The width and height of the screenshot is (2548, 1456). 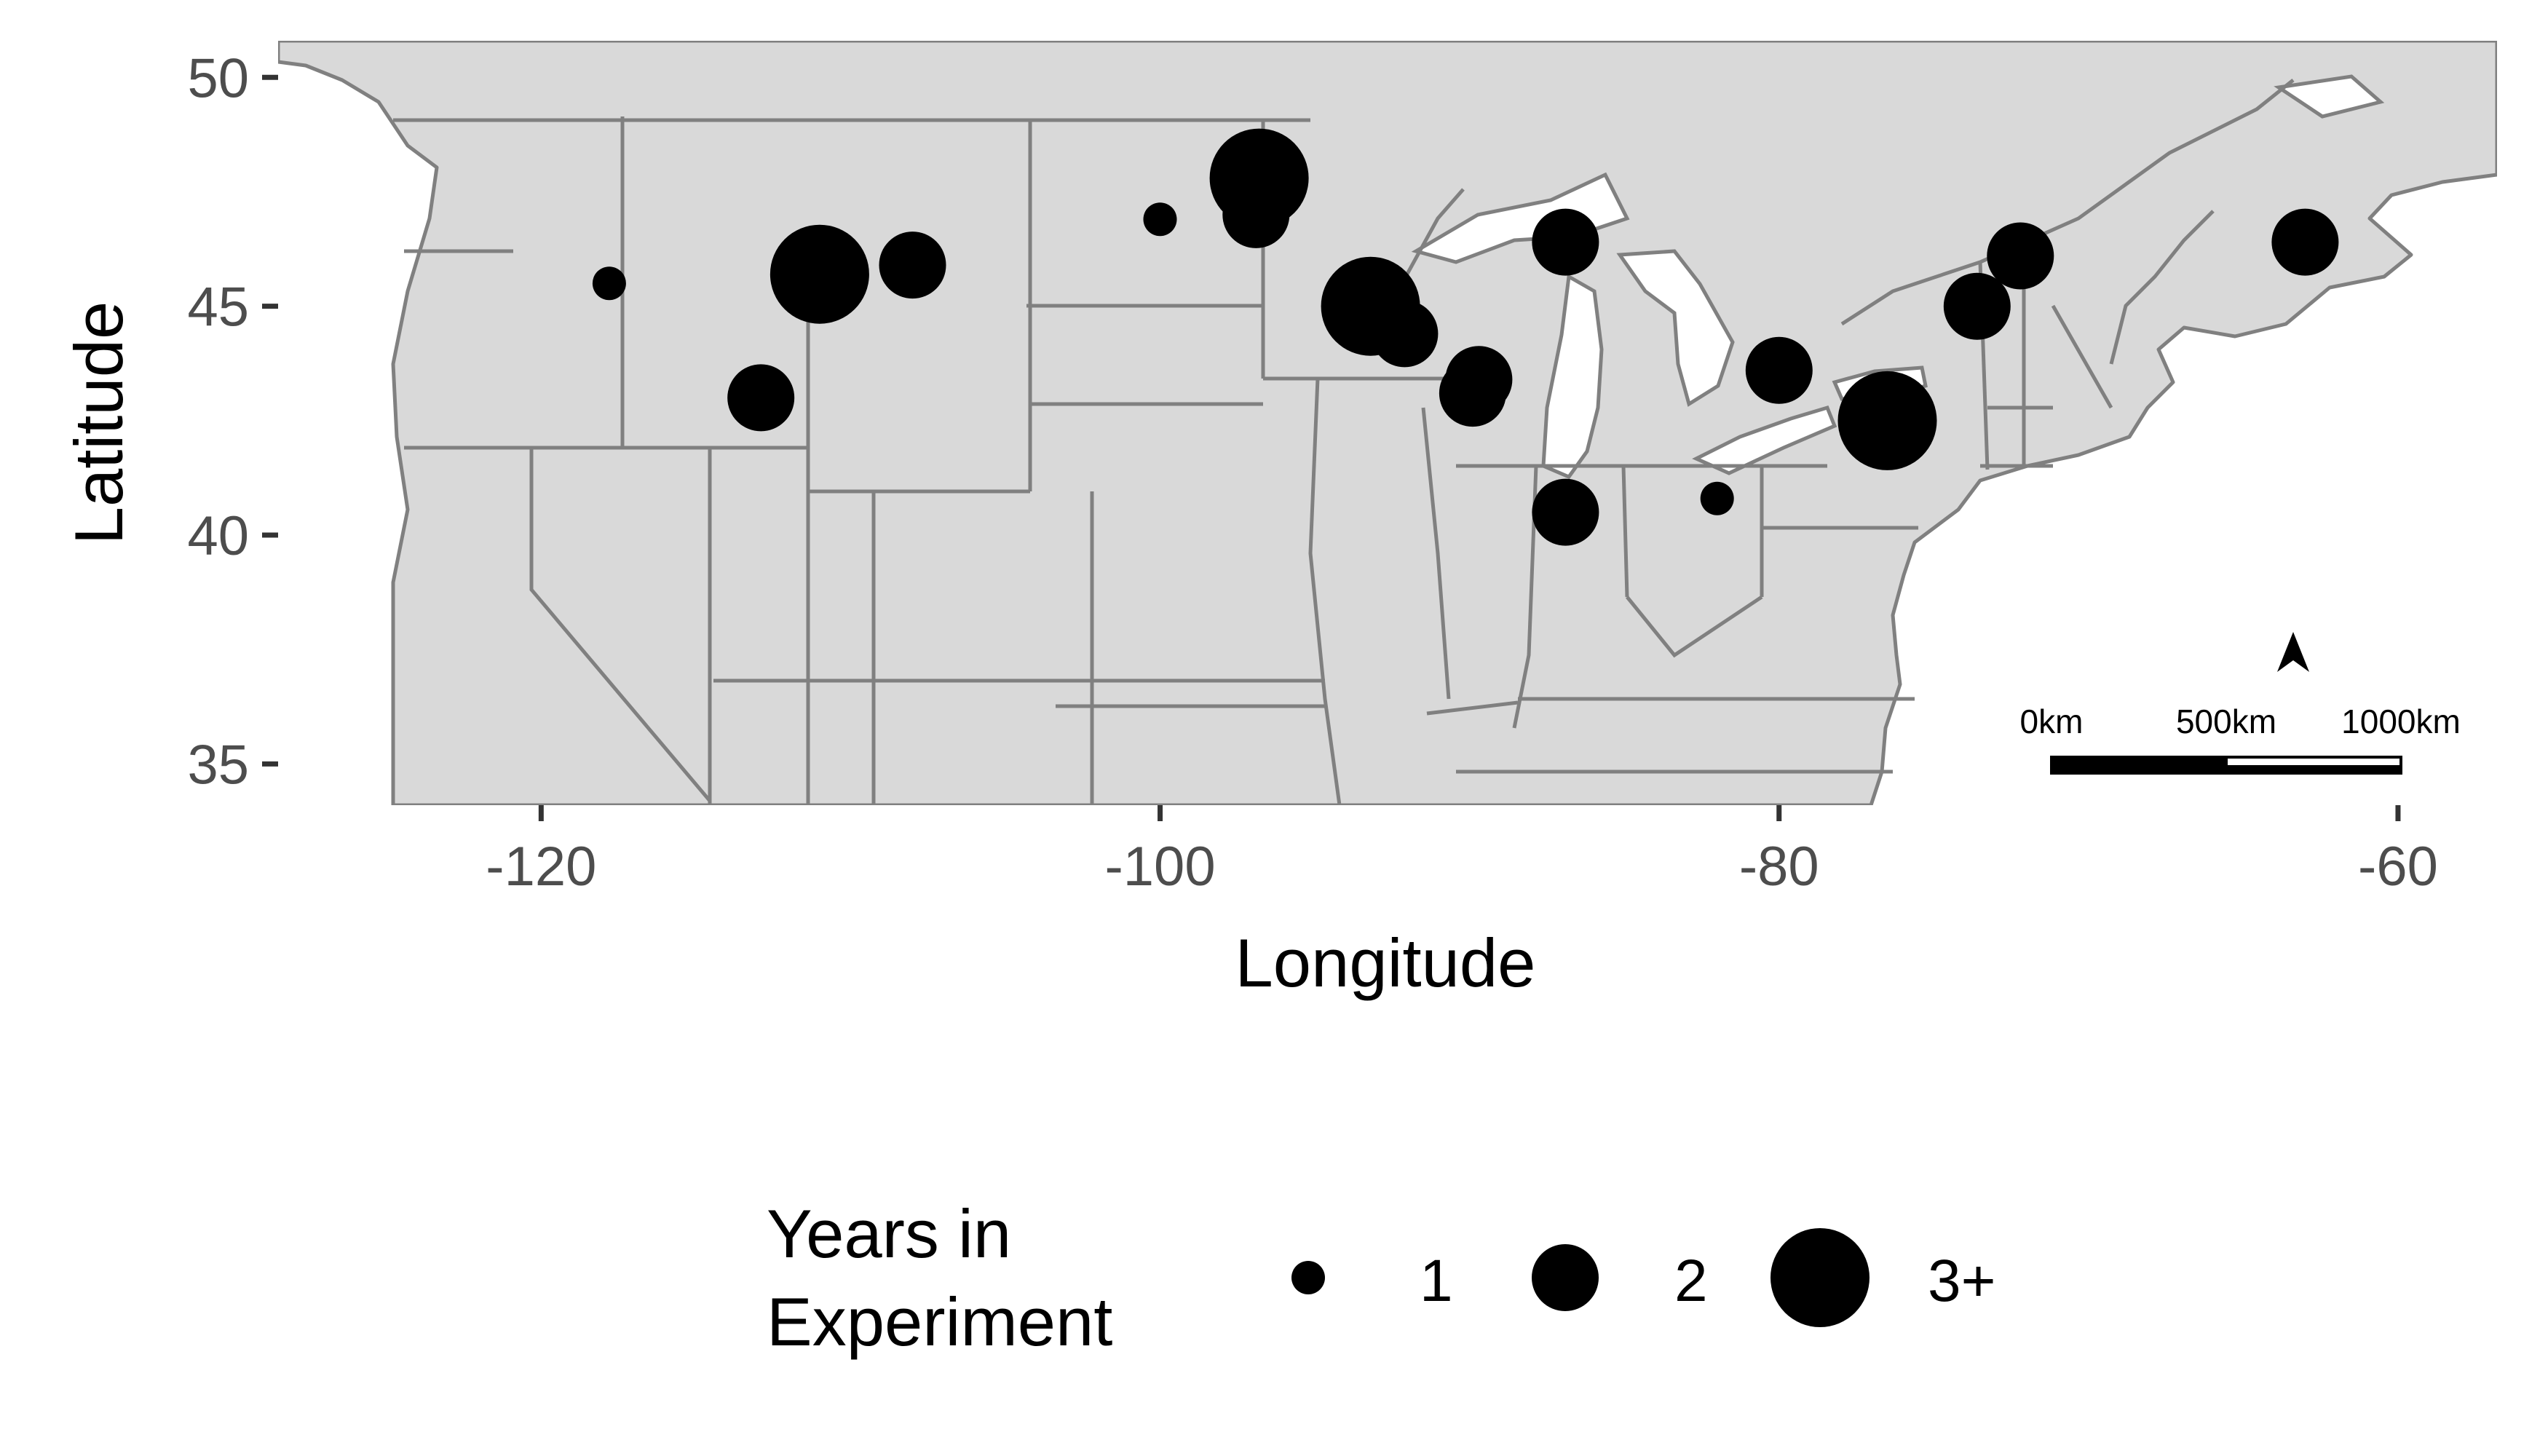 What do you see at coordinates (889, 1233) in the screenshot?
I see `legend-title-line-1: Years in` at bounding box center [889, 1233].